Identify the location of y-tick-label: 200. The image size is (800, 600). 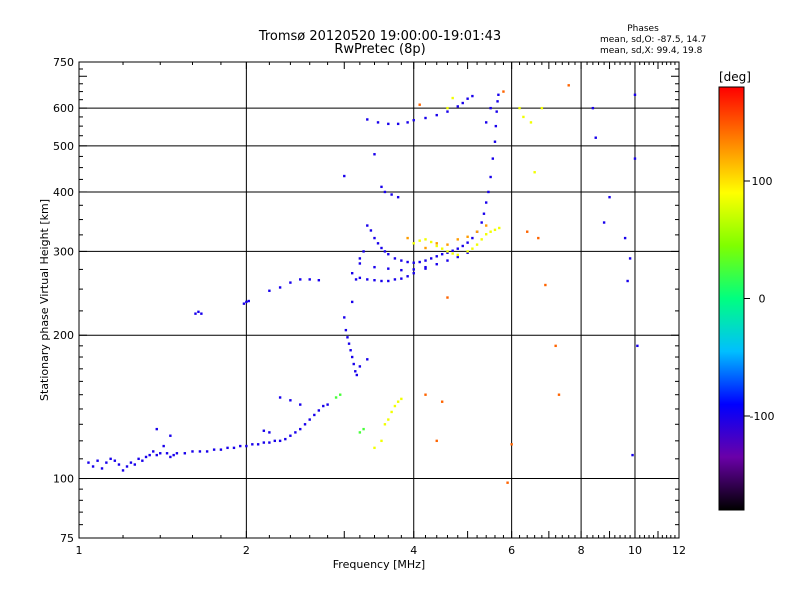
(63, 335).